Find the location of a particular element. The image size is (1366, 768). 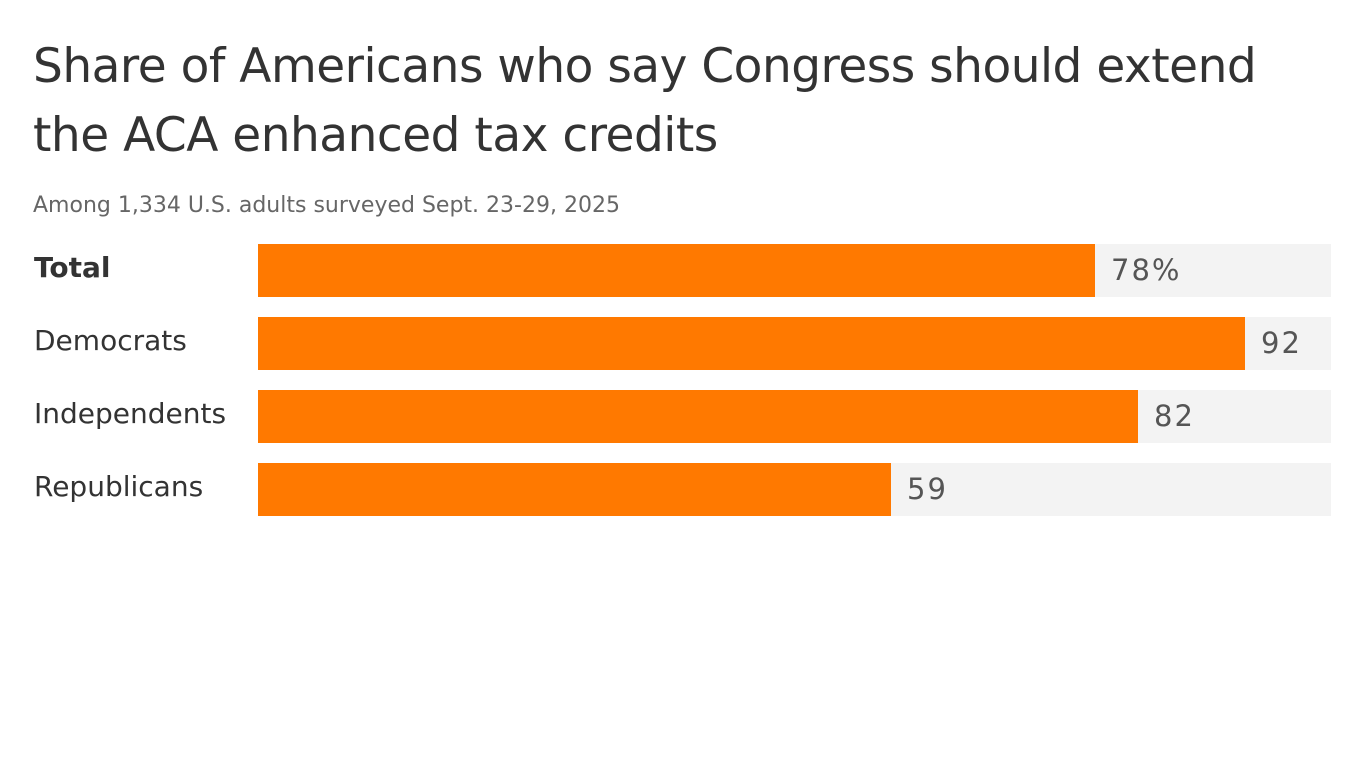

bar-row: Democrats 92 is located at coordinates (683, 343).